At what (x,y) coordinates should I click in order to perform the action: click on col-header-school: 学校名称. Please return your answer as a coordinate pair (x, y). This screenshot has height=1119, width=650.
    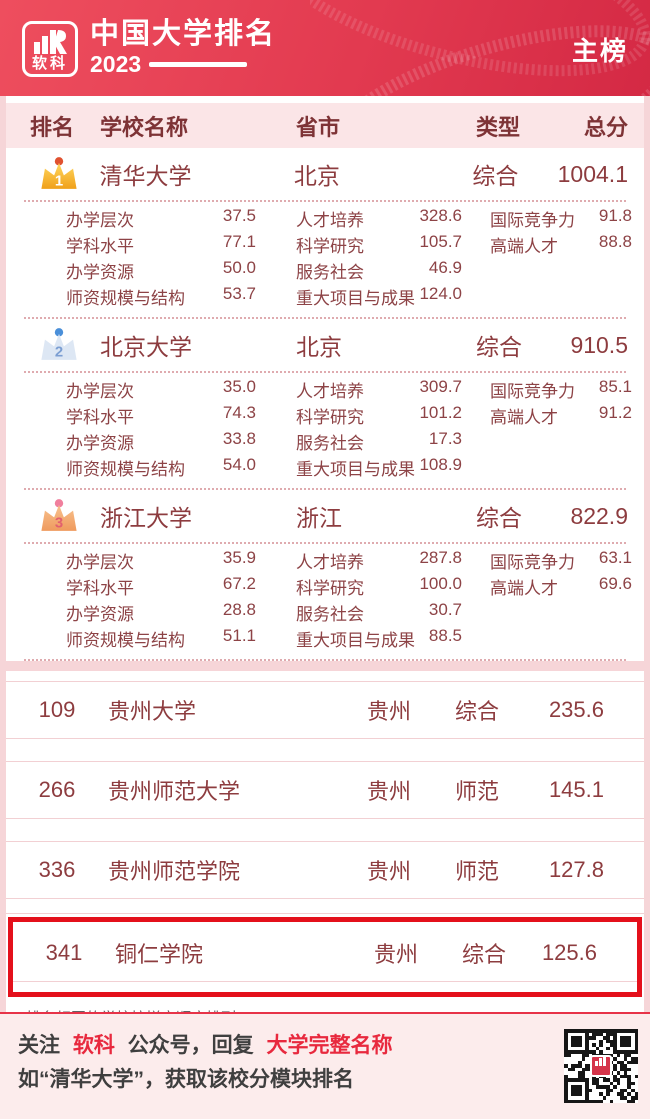
    Looking at the image, I should click on (144, 127).